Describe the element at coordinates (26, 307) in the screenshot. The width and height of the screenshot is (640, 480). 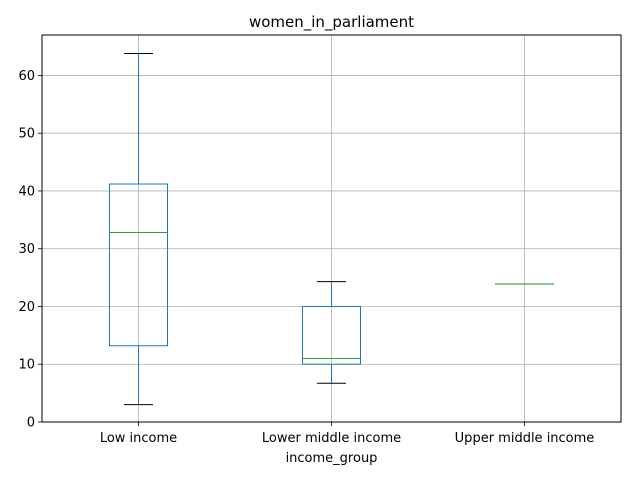
I see `y-tick-label: 20` at that location.